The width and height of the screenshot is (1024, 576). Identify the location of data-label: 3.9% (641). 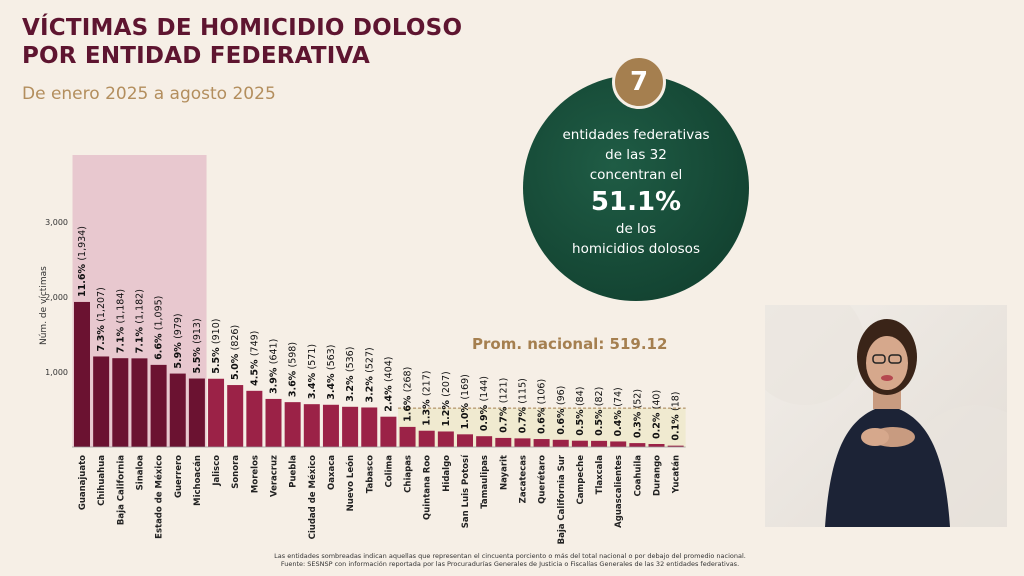
(274, 366).